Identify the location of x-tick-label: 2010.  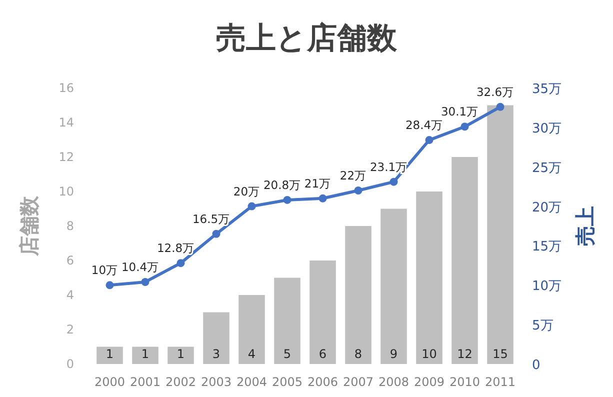
(464, 382).